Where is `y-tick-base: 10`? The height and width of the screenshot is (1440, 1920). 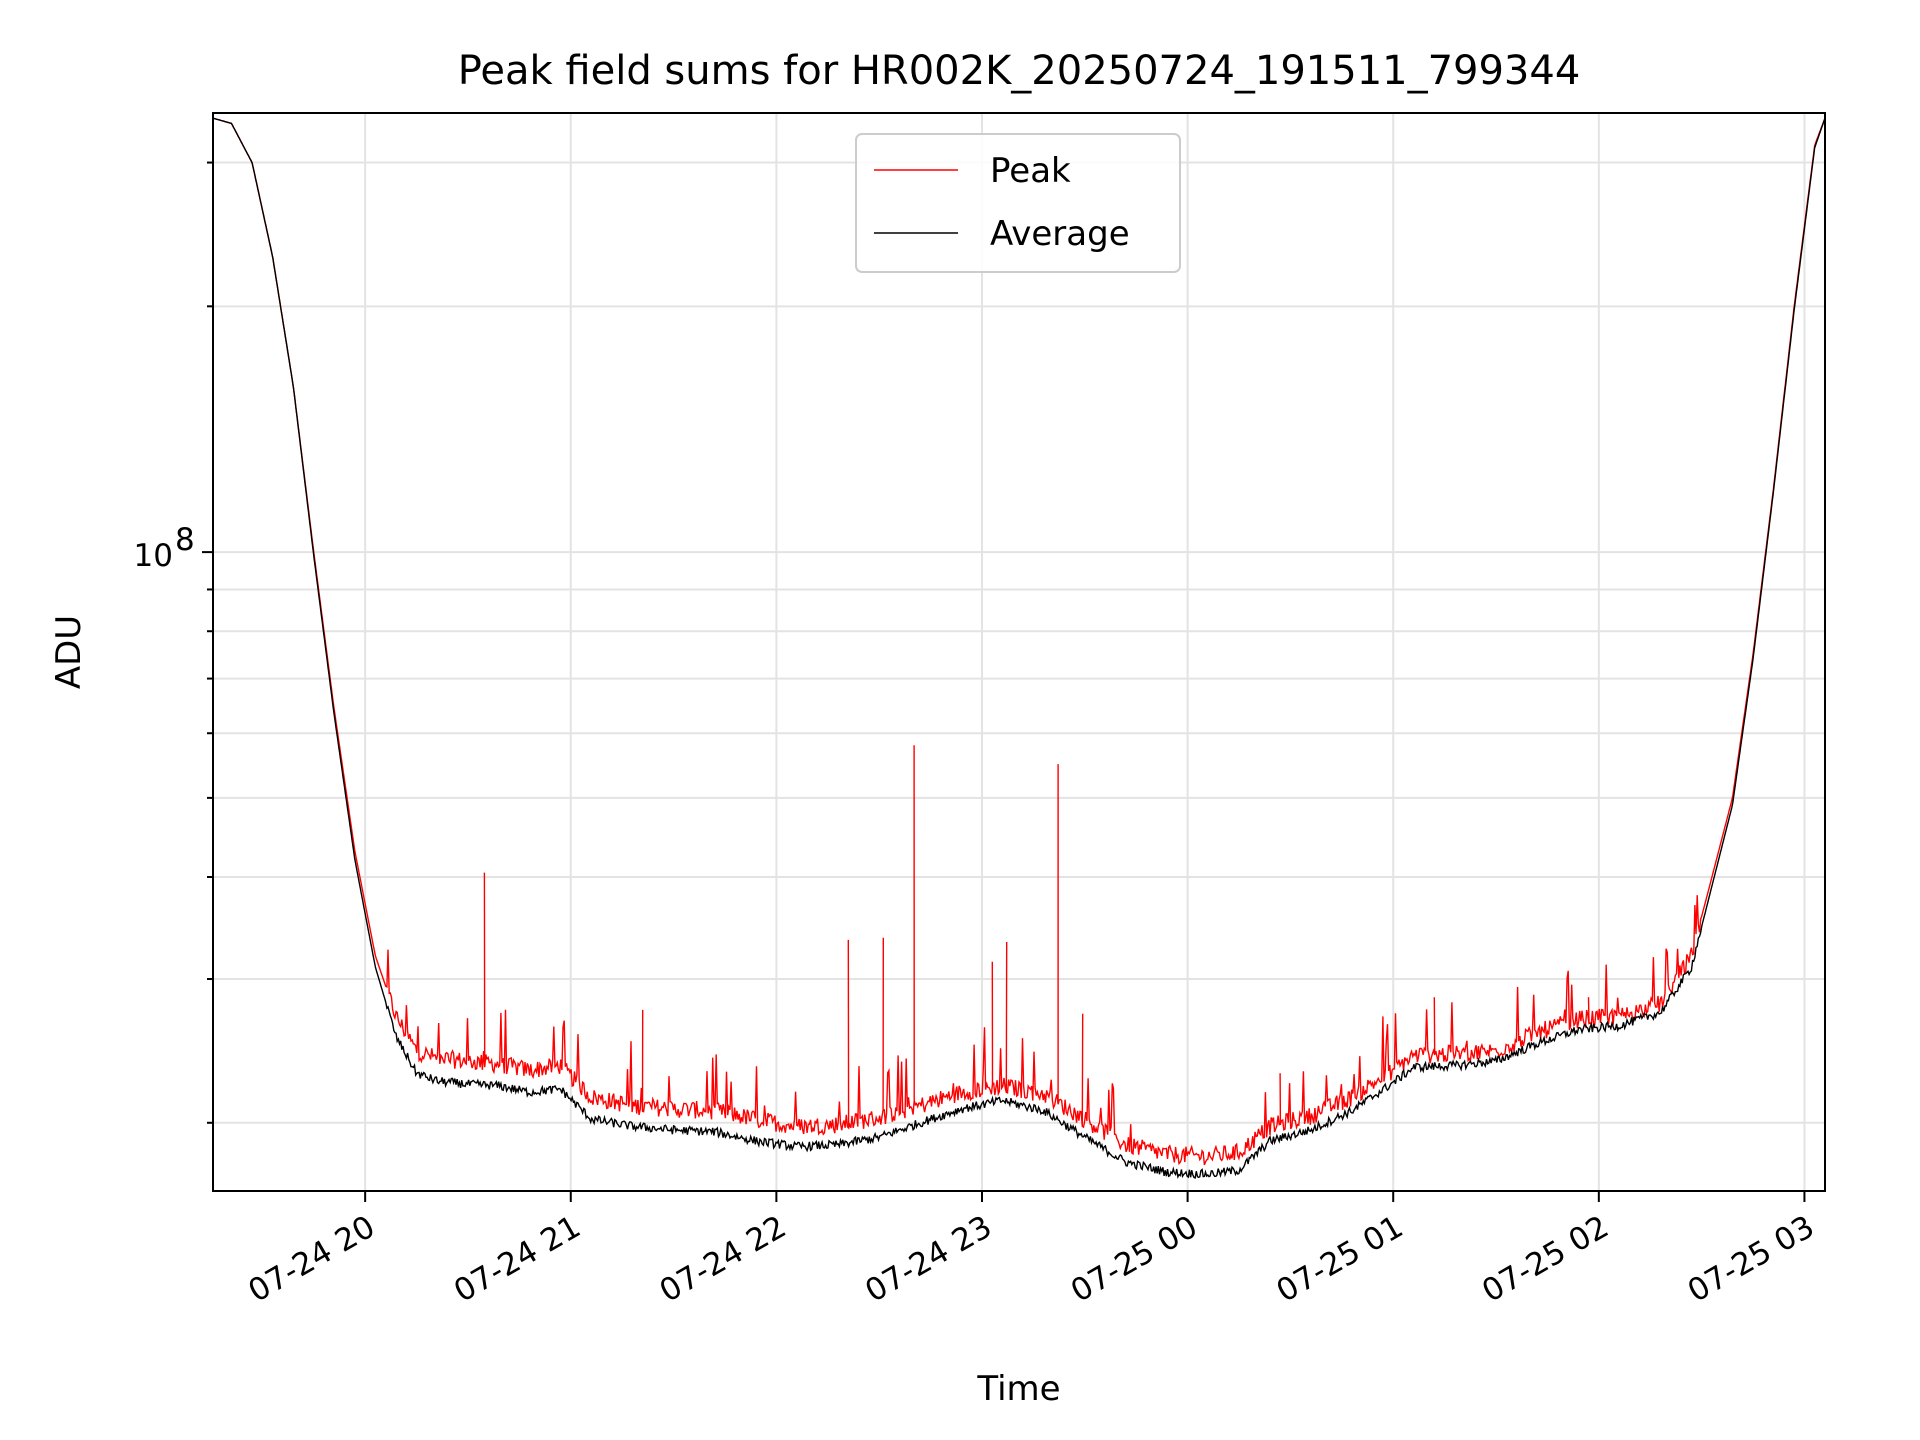 y-tick-base: 10 is located at coordinates (153, 556).